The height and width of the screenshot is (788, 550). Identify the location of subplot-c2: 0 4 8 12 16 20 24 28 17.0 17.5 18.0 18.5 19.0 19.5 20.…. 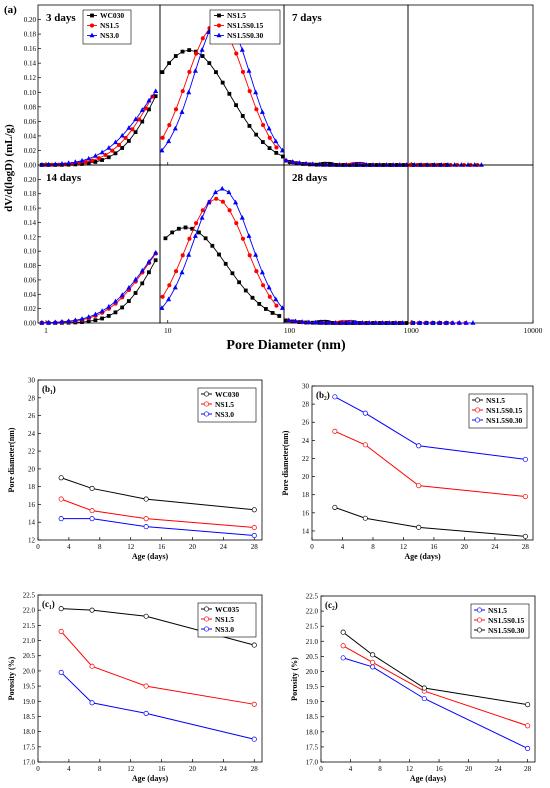
(413, 688).